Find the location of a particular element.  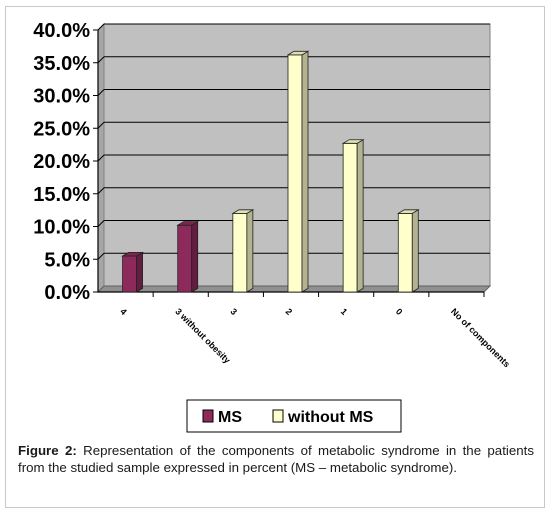

y-tick-label: 5.0% is located at coordinates (67, 260).